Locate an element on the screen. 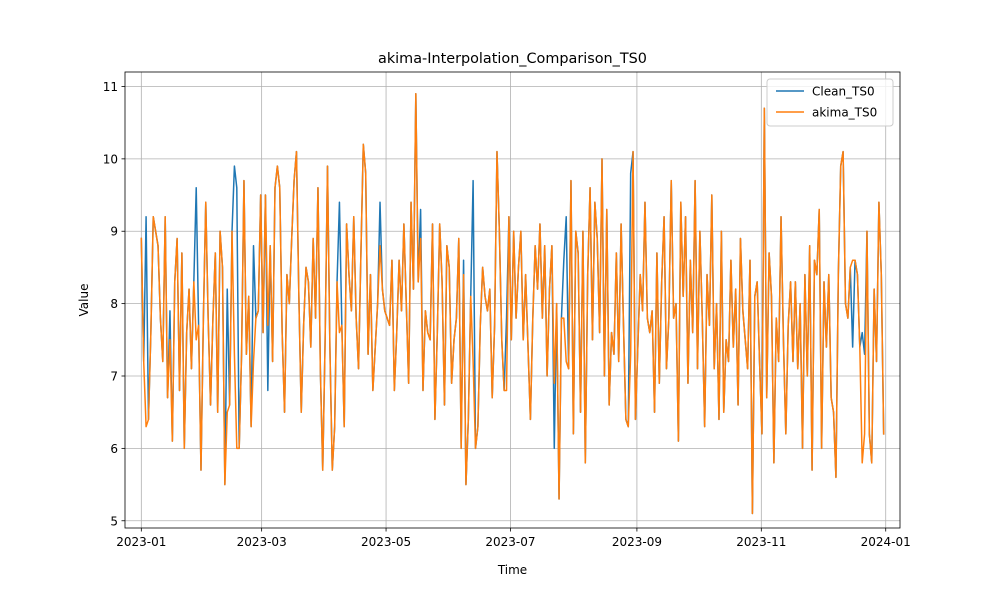 This screenshot has width=1000, height=600. y-tick-label: 9 is located at coordinates (114, 232).